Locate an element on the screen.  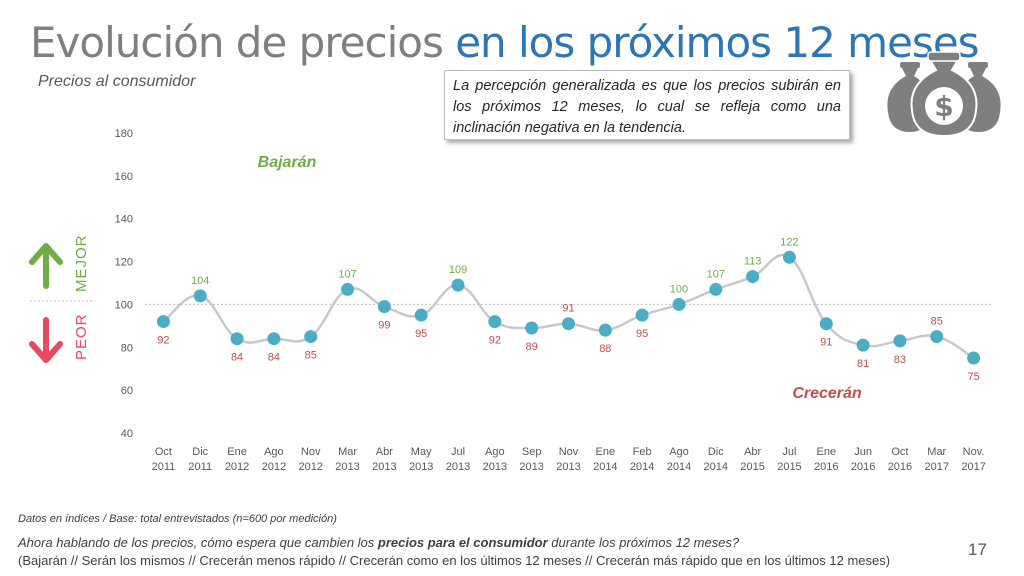
title-highlight: en los próximos 12 meses is located at coordinates (717, 42).